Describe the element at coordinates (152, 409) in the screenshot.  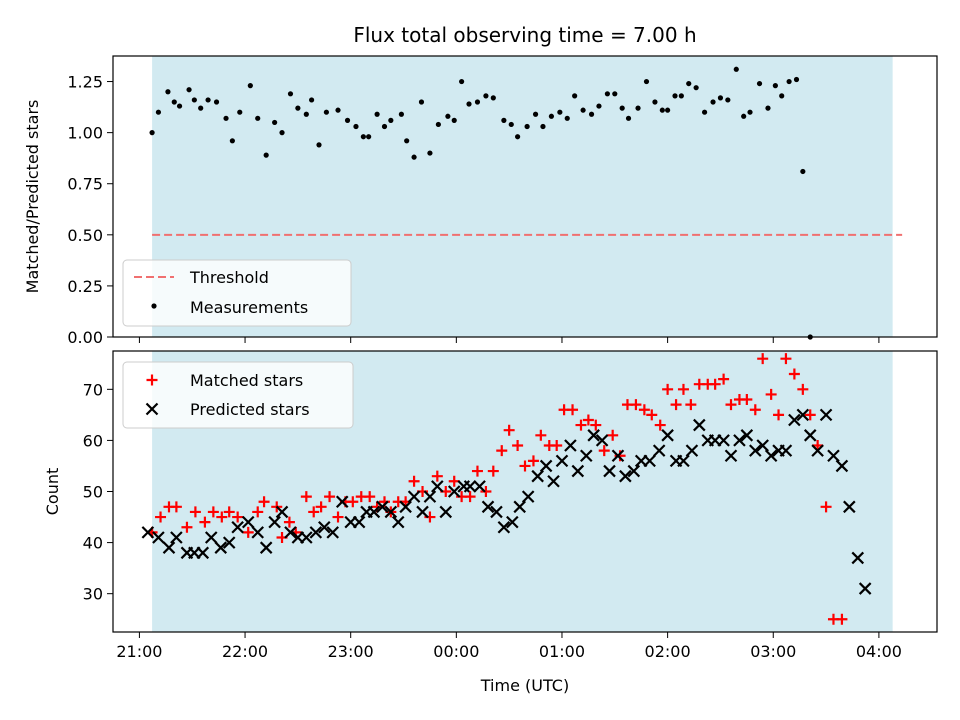
I see `legend-predicted-marker` at that location.